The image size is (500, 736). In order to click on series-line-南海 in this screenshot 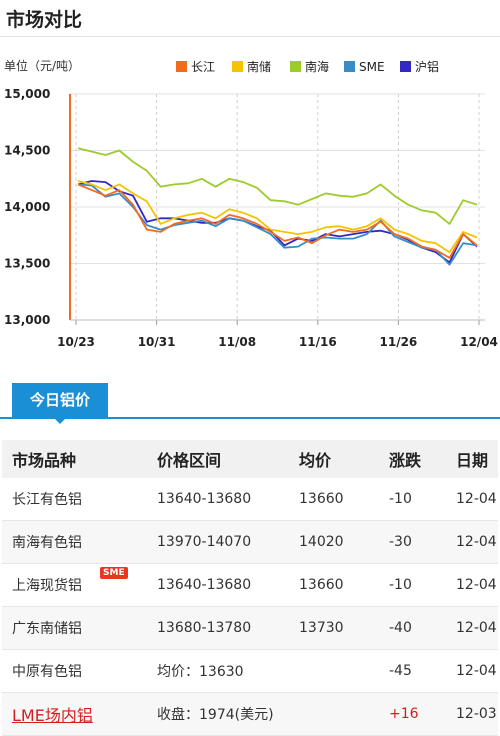, I will do `click(277, 186)`.